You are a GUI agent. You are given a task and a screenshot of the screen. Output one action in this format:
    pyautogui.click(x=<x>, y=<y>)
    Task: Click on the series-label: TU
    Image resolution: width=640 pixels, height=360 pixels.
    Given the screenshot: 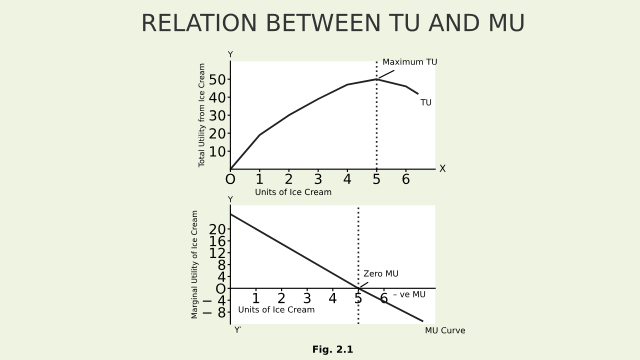 What is the action you would take?
    pyautogui.click(x=426, y=102)
    